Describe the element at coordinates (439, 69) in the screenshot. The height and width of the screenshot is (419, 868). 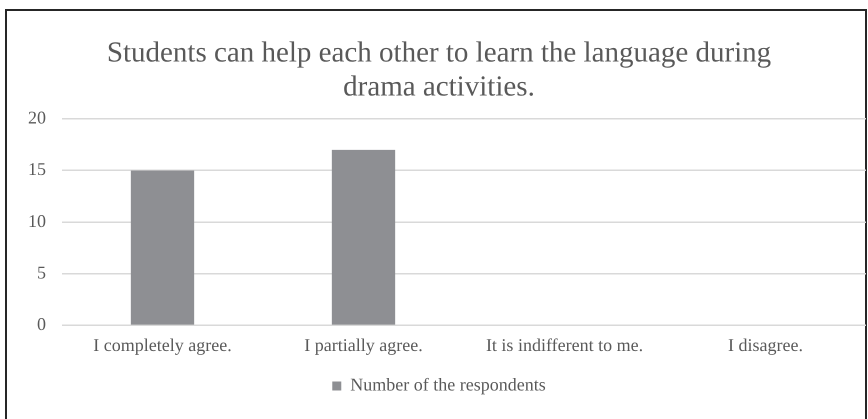
I see `chart-title: Students can help each other to learn the language during drama activities.` at that location.